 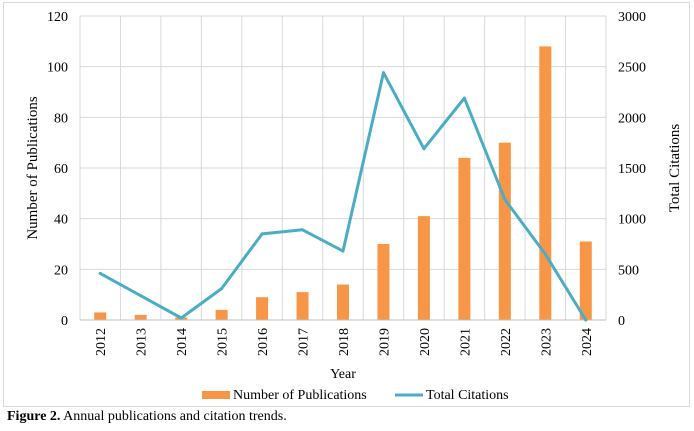 I want to click on y2-axis-title: Total Citations, so click(x=675, y=168).